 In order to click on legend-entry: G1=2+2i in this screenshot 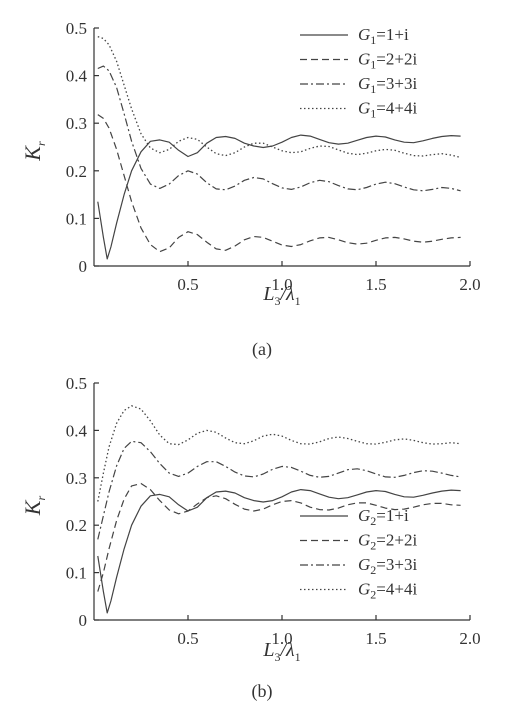, I will do `click(387, 61)`.